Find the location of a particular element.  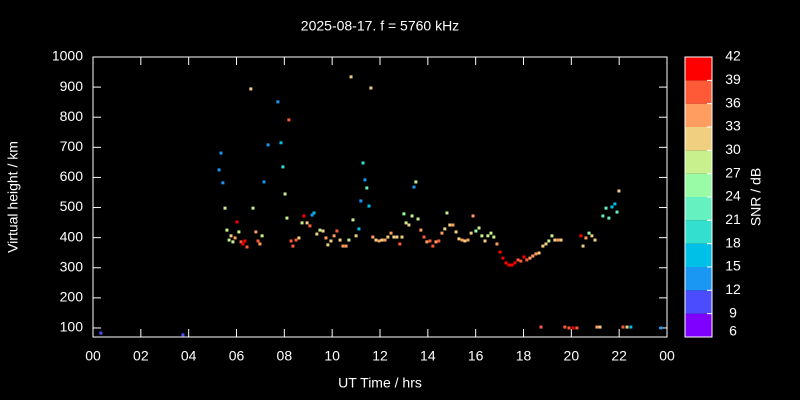

colorbar-tick-label: 6 is located at coordinates (733, 331).